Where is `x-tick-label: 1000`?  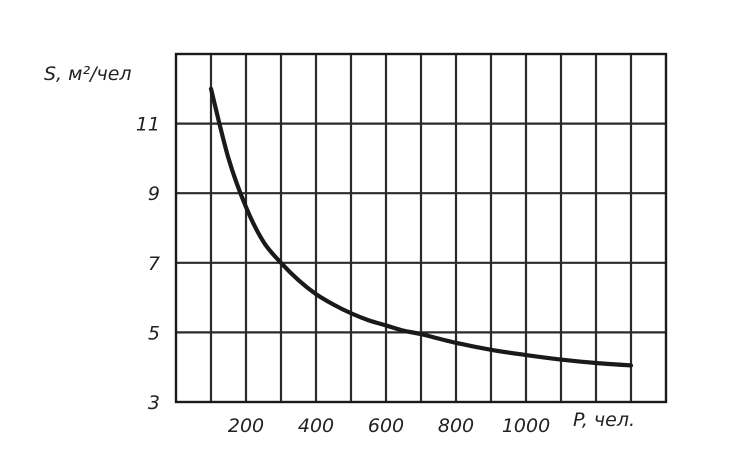 x-tick-label: 1000 is located at coordinates (526, 426).